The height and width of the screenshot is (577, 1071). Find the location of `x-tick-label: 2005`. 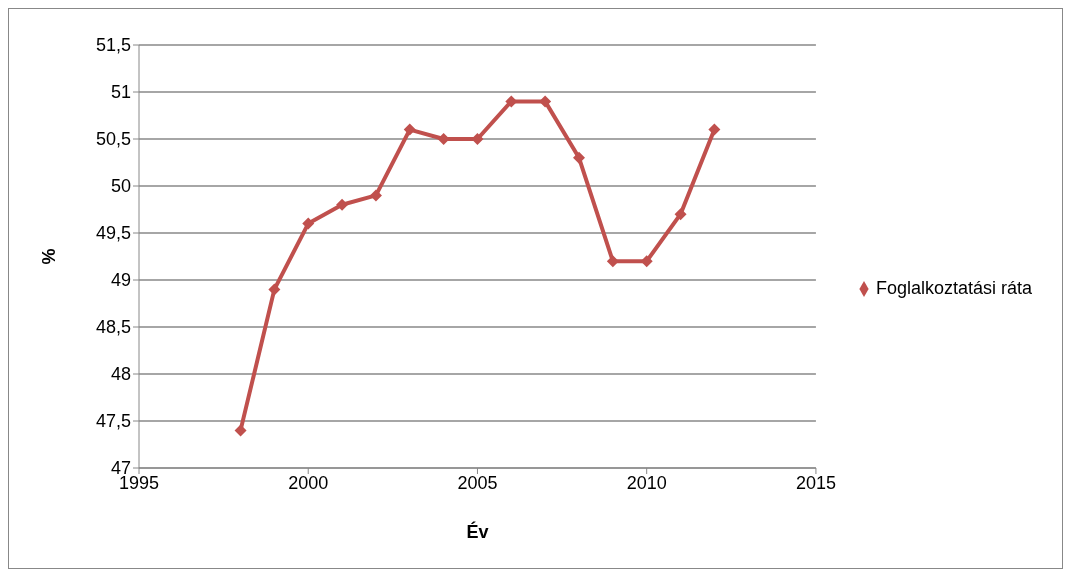

x-tick-label: 2005 is located at coordinates (477, 482).